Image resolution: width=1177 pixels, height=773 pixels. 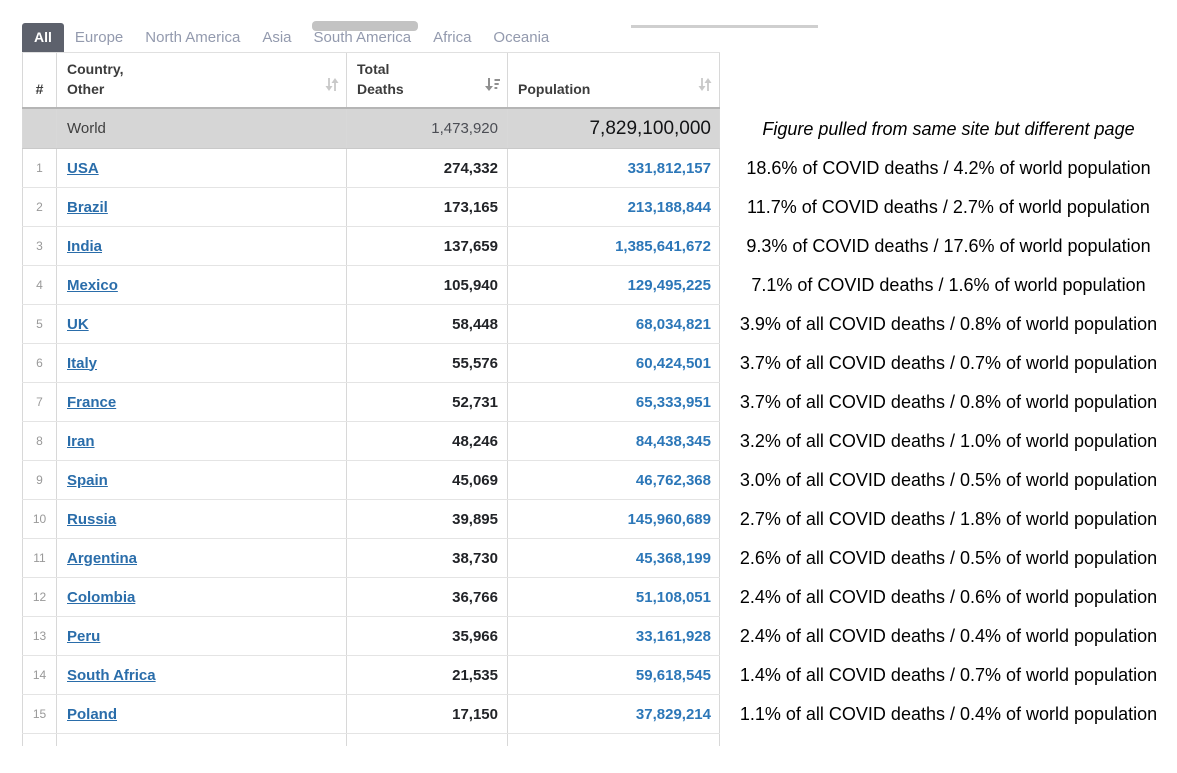 What do you see at coordinates (614, 636) in the screenshot?
I see `population-cell: 33,161,928` at bounding box center [614, 636].